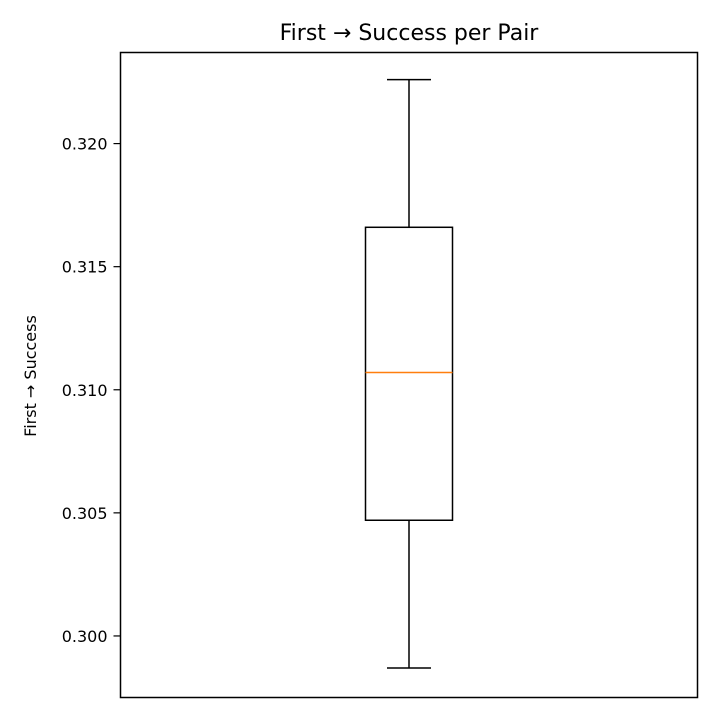 Image resolution: width=720 pixels, height=720 pixels. I want to click on y-tick-label: 0.315, so click(85, 267).